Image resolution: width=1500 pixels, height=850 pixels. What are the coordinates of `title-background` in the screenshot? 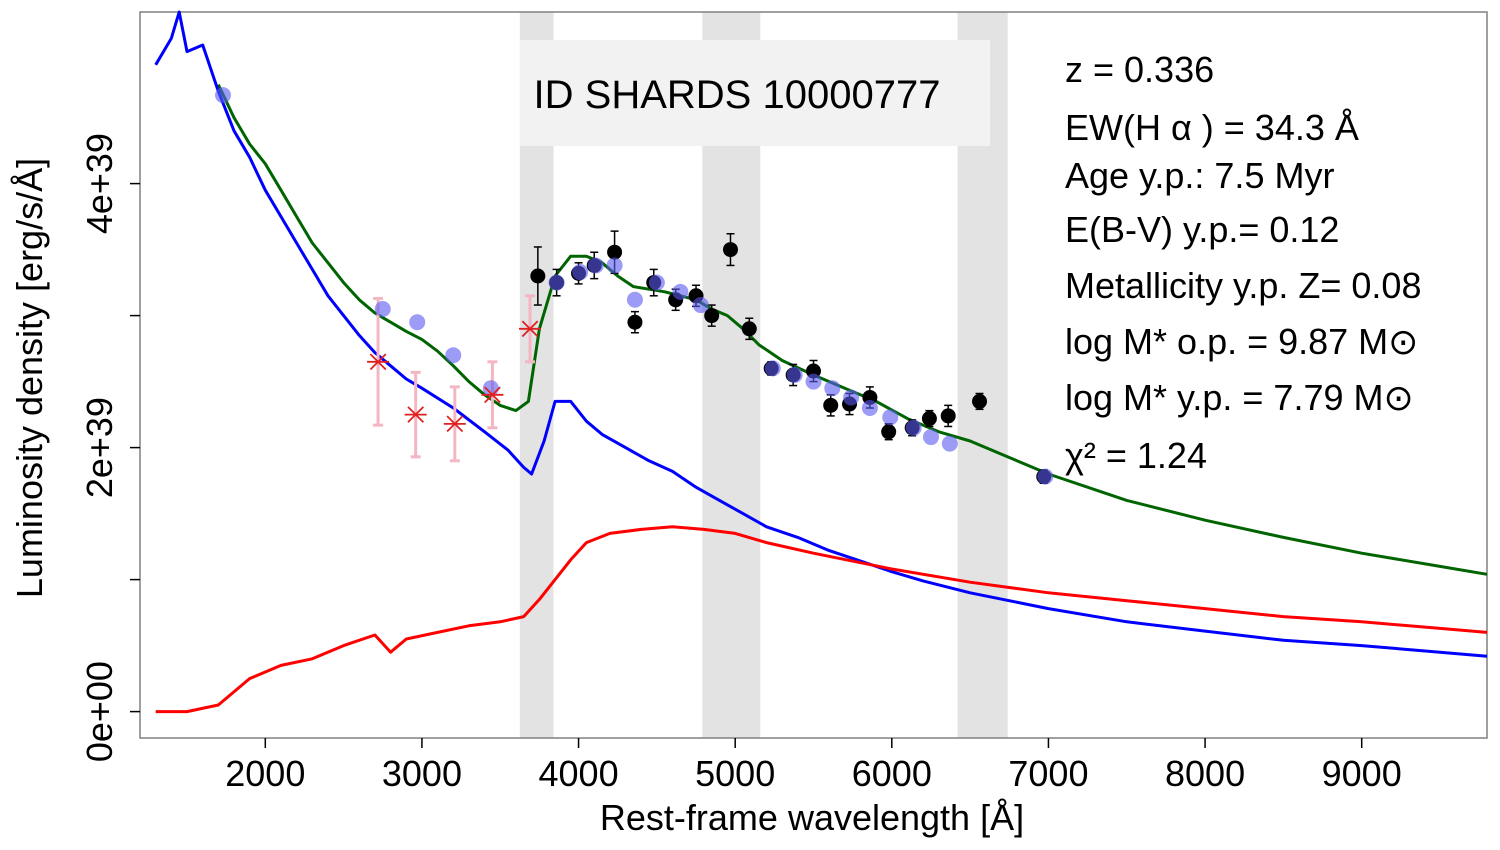 It's located at (755, 93).